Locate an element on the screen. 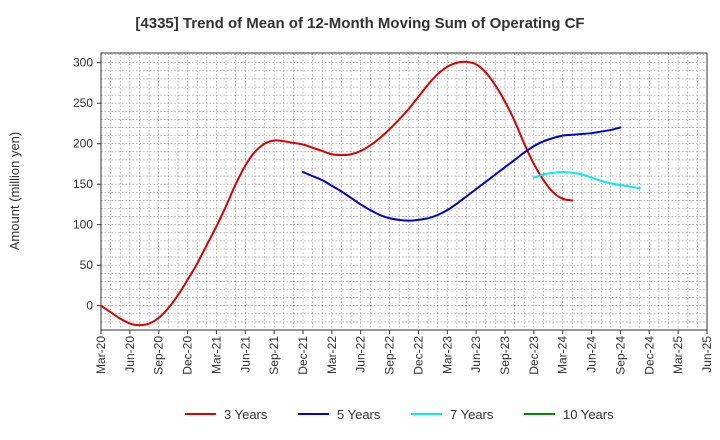 The height and width of the screenshot is (440, 720). x-tick-label: Mar-25 is located at coordinates (678, 355).